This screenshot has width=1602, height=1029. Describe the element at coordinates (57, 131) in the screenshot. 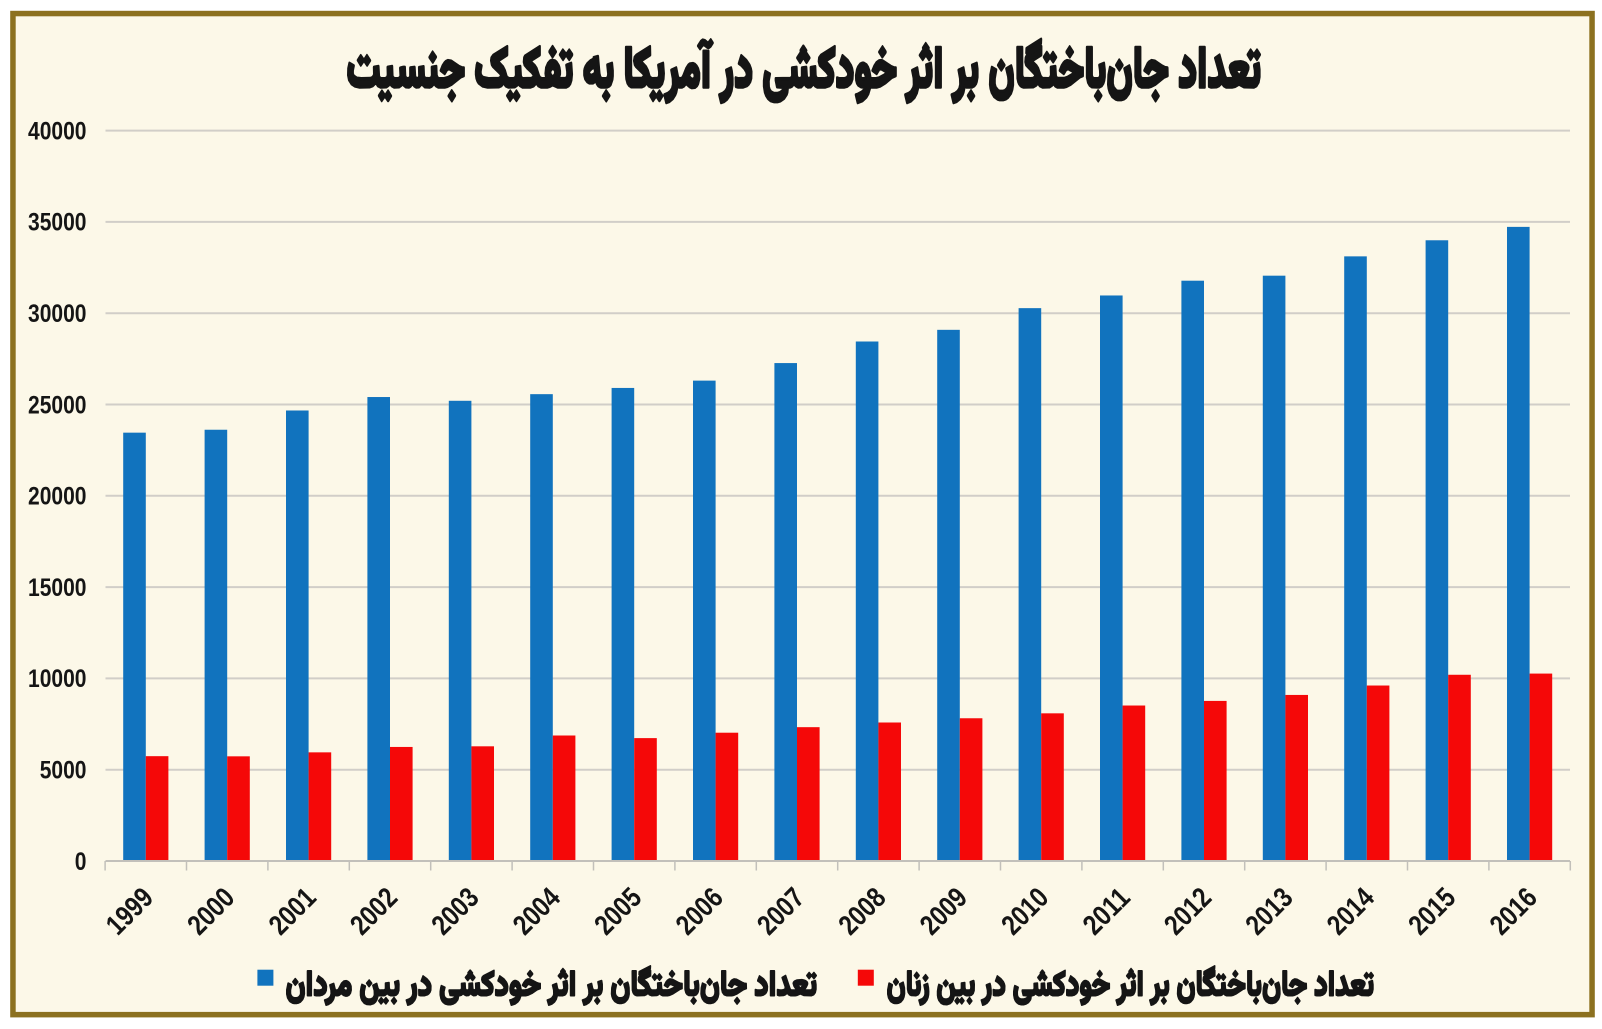

I see `svg-text: 40000` at that location.